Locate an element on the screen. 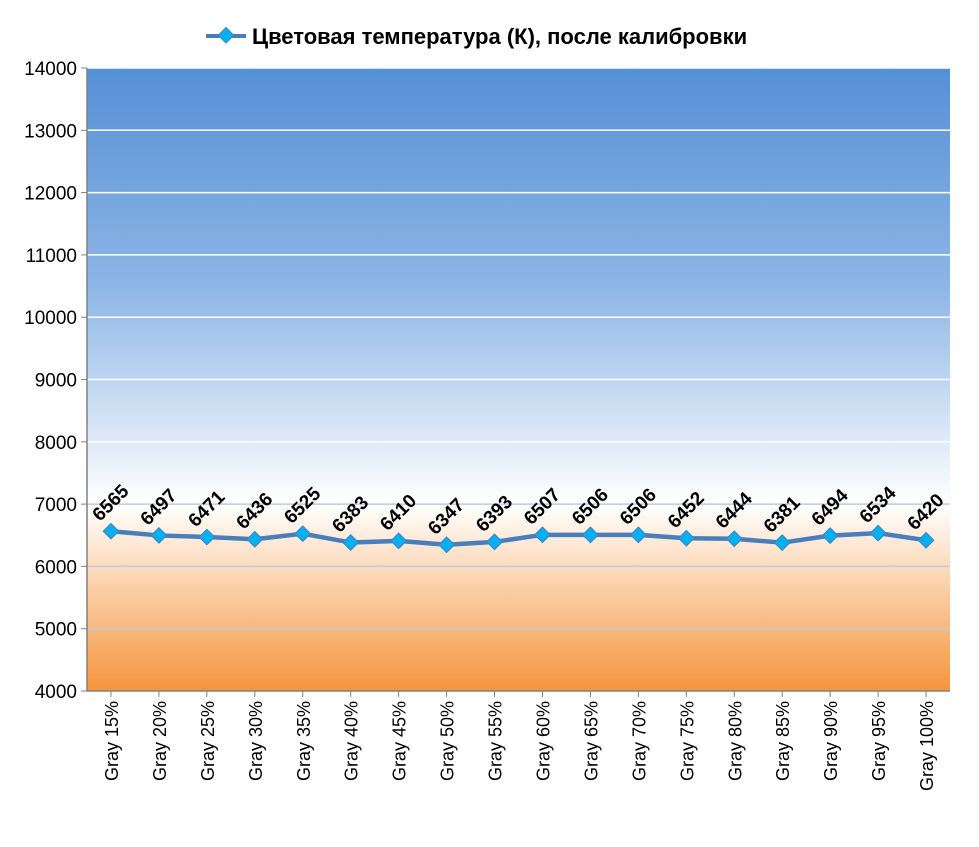 Image resolution: width=979 pixels, height=847 pixels. y-tick-label: 13000 is located at coordinates (50, 131).